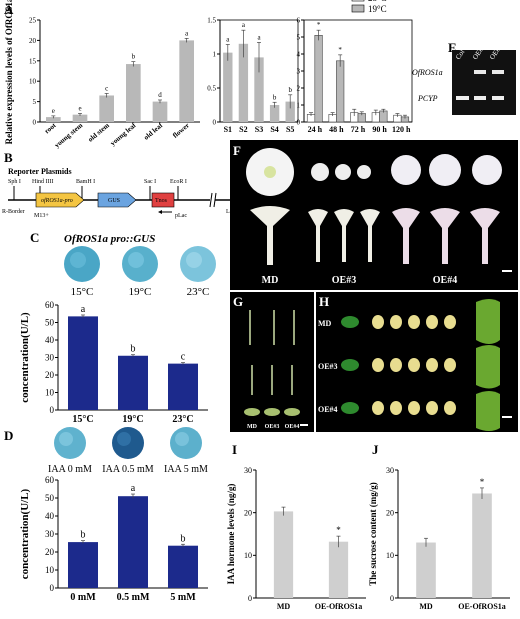 The image size is (520, 619). Describe the element at coordinates (358, 129) in the screenshot. I see `x-tick-label: 72 h` at that location.